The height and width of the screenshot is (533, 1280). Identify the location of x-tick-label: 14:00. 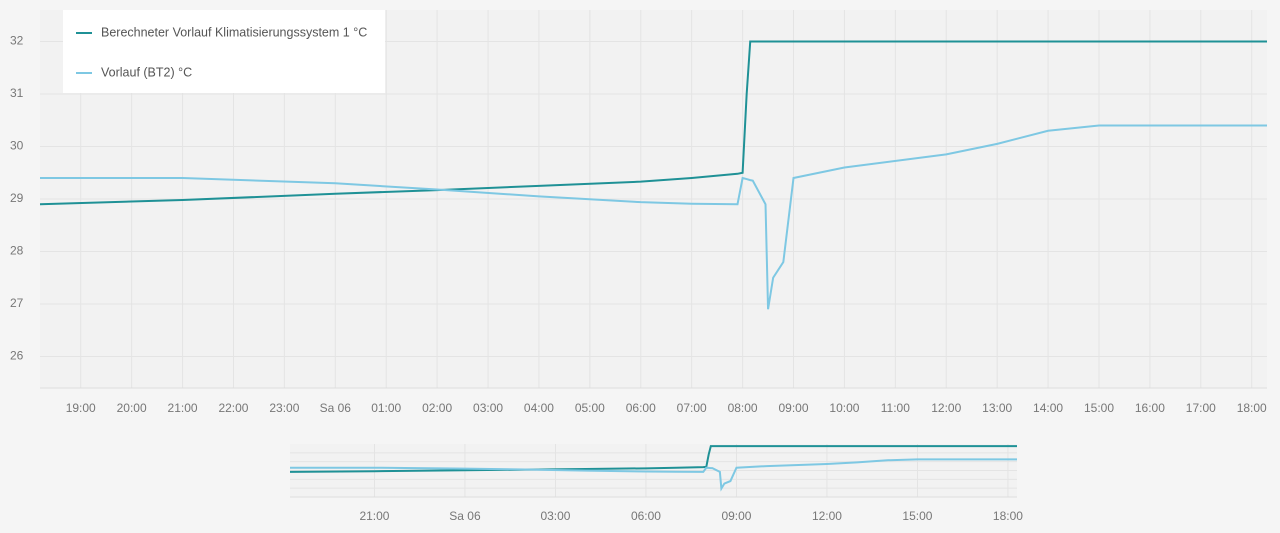
(1048, 408).